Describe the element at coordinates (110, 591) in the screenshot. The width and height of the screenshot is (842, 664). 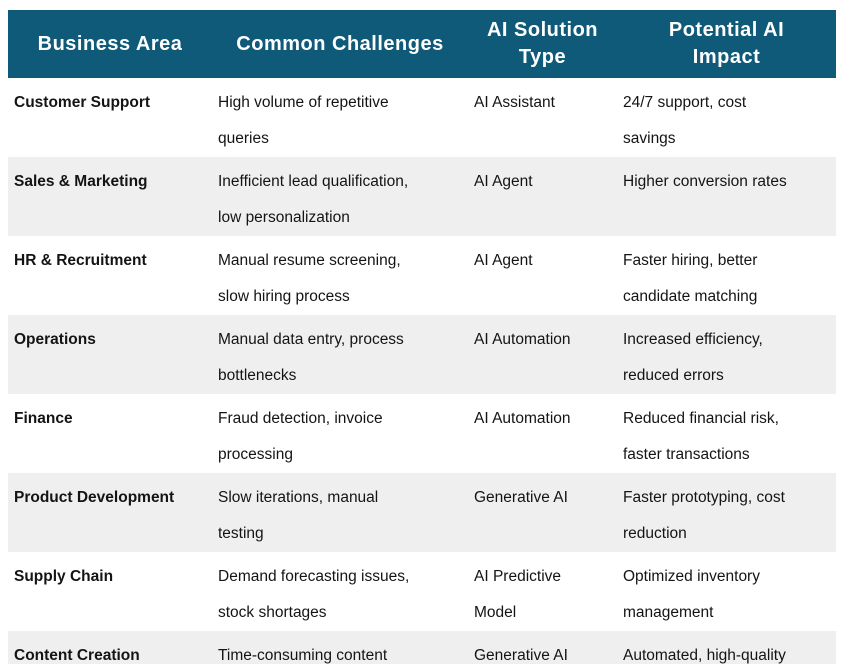
I see `cell-business-area: Supply Chain` at that location.